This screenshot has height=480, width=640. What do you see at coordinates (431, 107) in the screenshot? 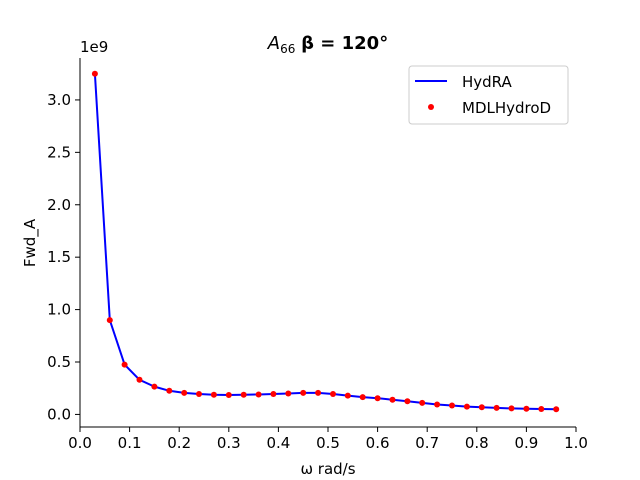
I see `legend-marker-mdlhydrod` at bounding box center [431, 107].